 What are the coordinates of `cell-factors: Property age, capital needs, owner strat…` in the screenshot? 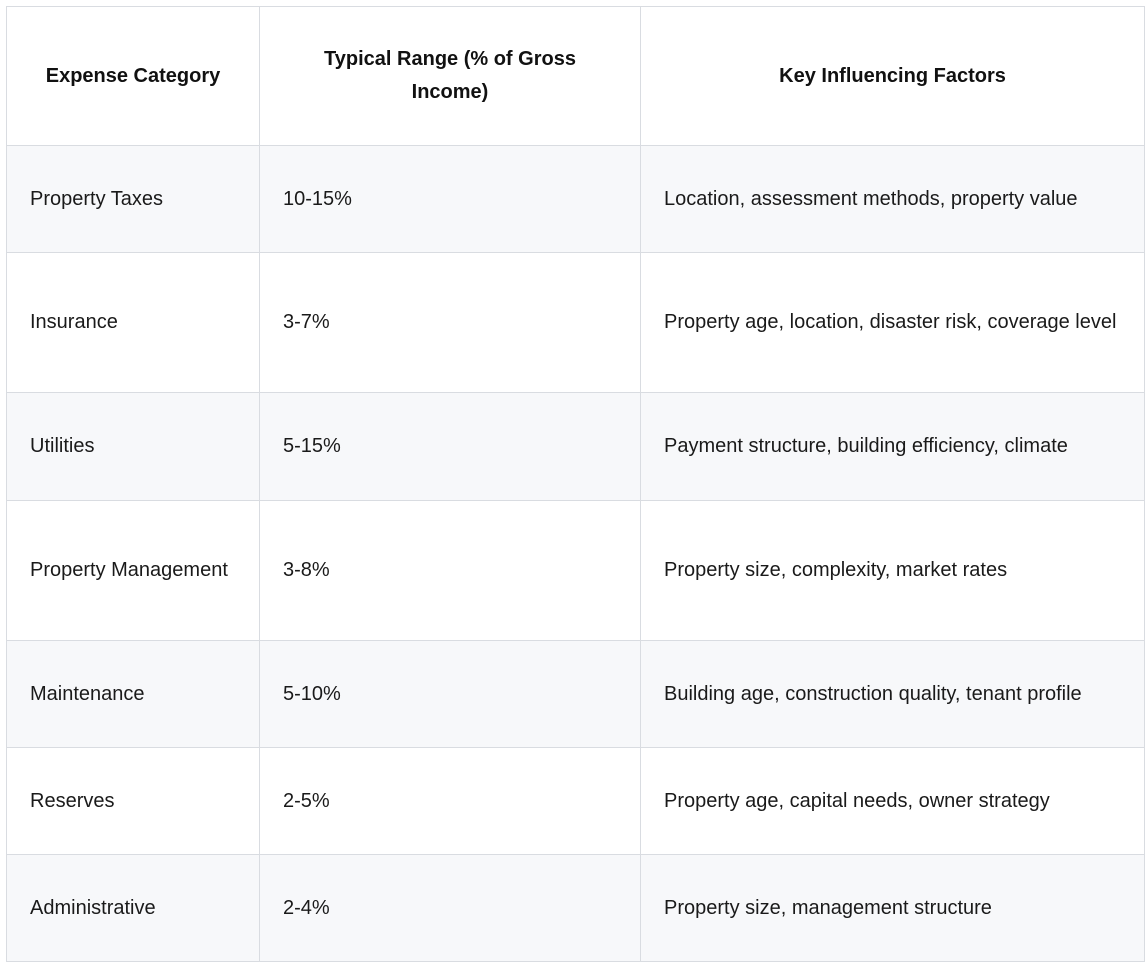 It's located at (892, 801).